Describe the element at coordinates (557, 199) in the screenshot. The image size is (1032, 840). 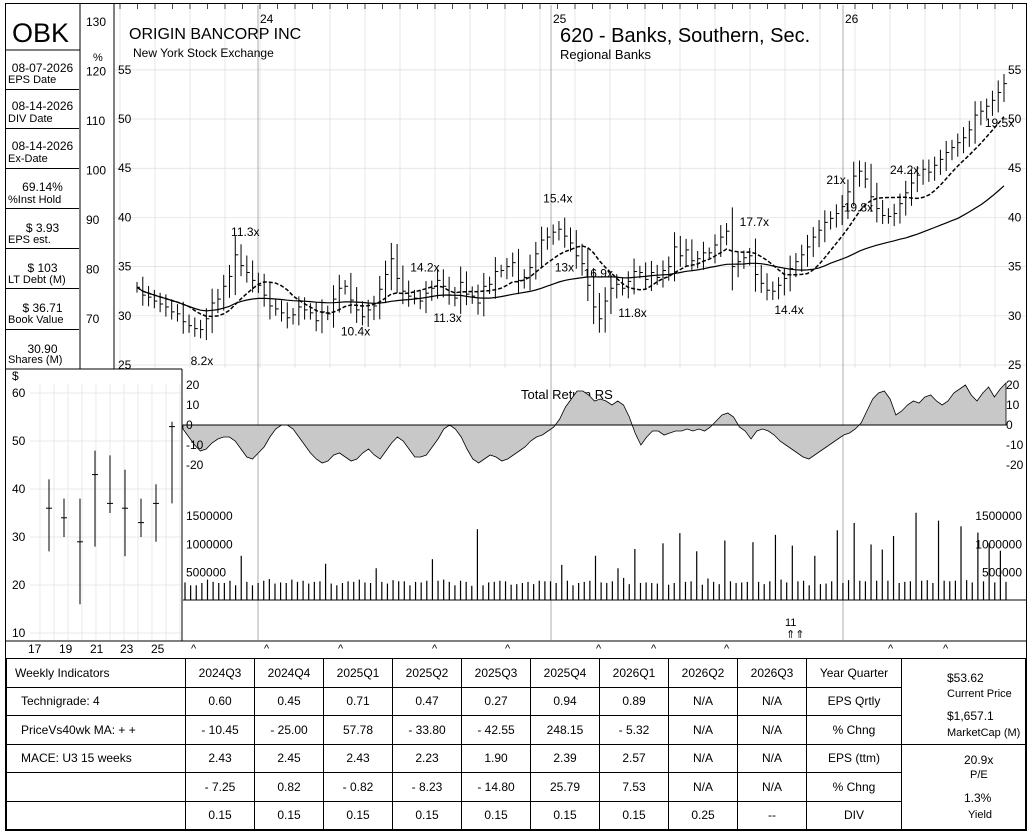
I see `pe-label: 15.4x` at that location.